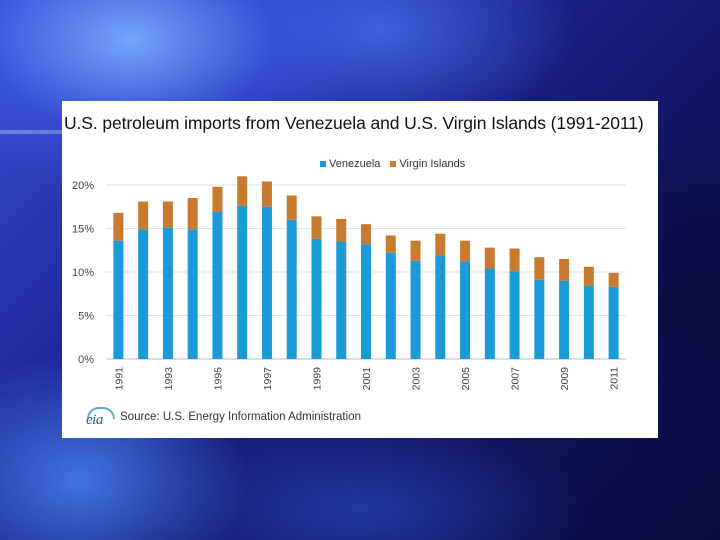 Image resolution: width=720 pixels, height=540 pixels. I want to click on legend-swatch-virgin-islands, so click(393, 164).